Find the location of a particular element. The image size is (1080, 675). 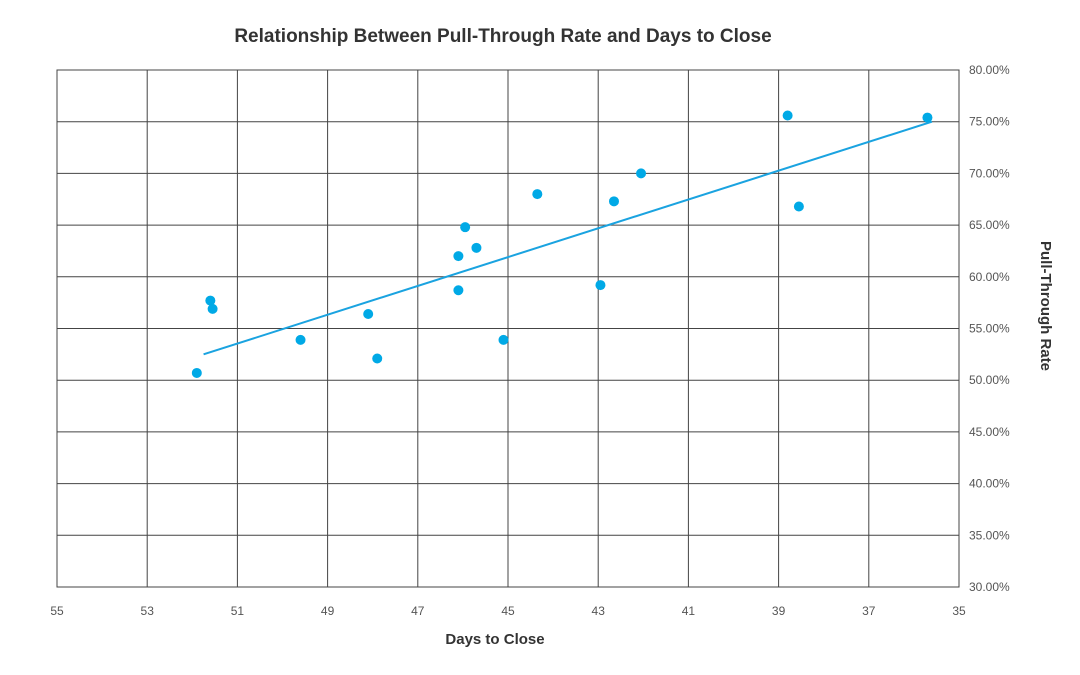

x-tick-label: 43 is located at coordinates (599, 611).